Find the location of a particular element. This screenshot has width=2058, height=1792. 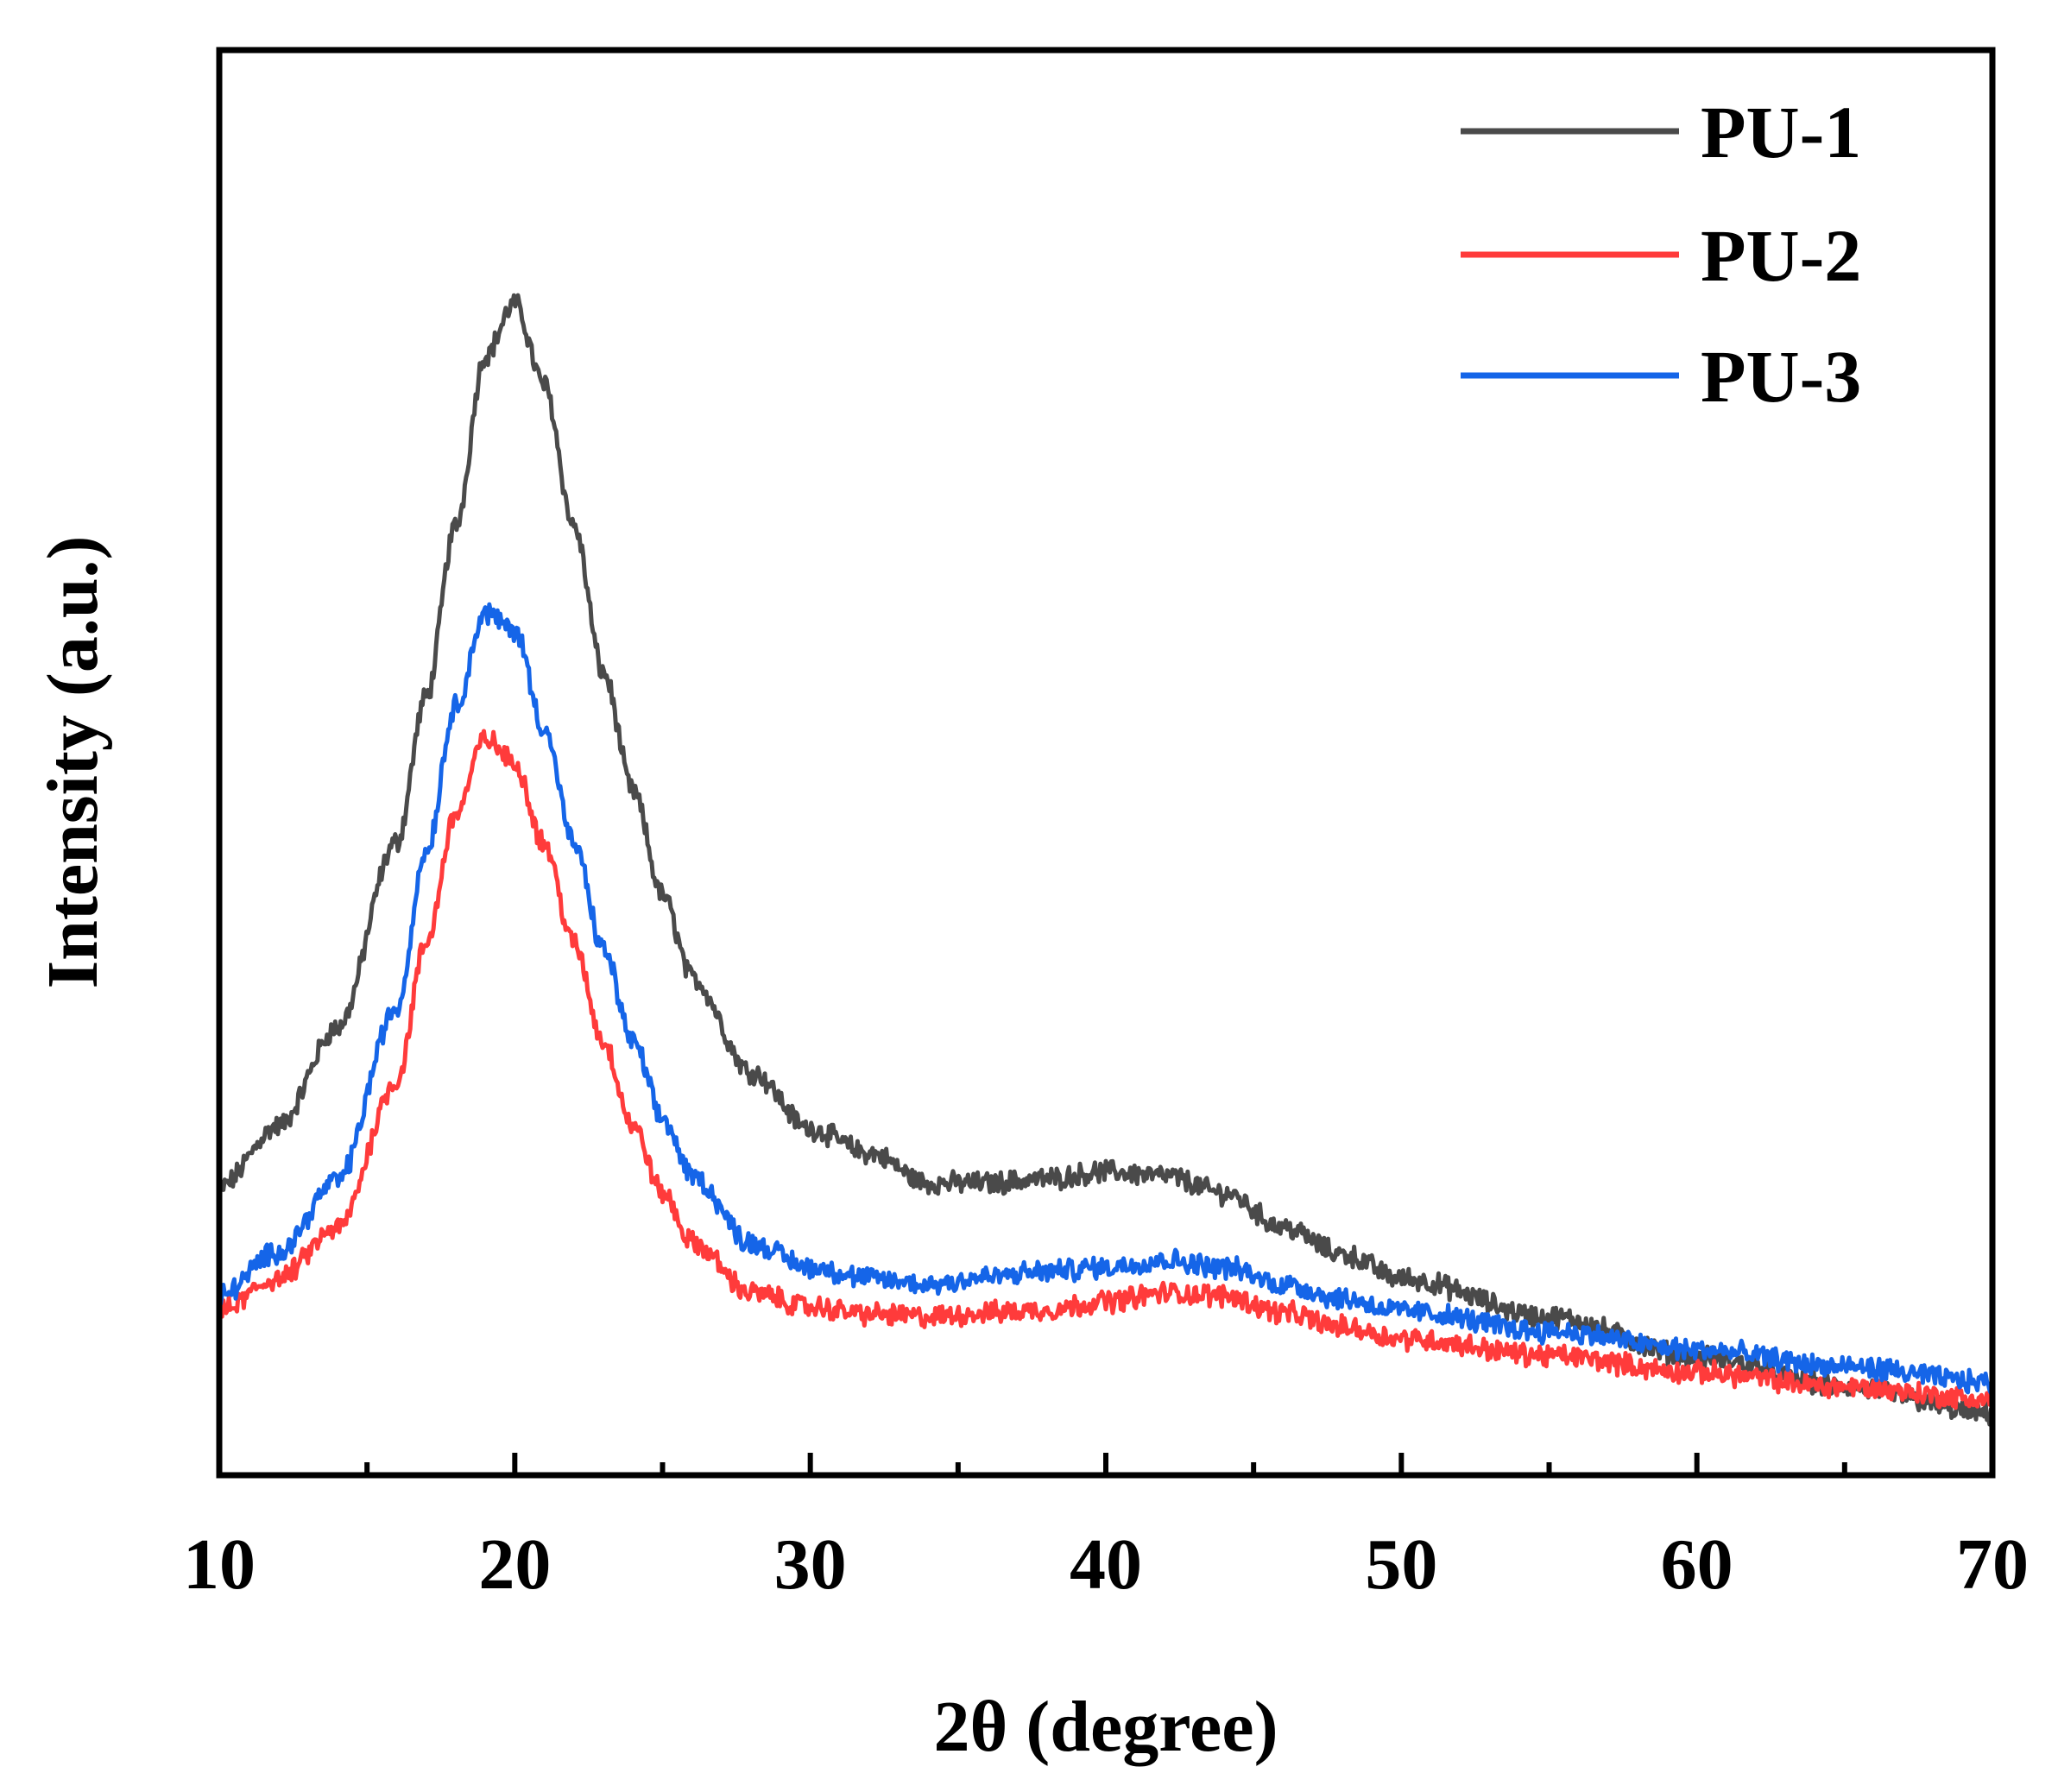

x-tick-label: 70 is located at coordinates (1993, 1564).